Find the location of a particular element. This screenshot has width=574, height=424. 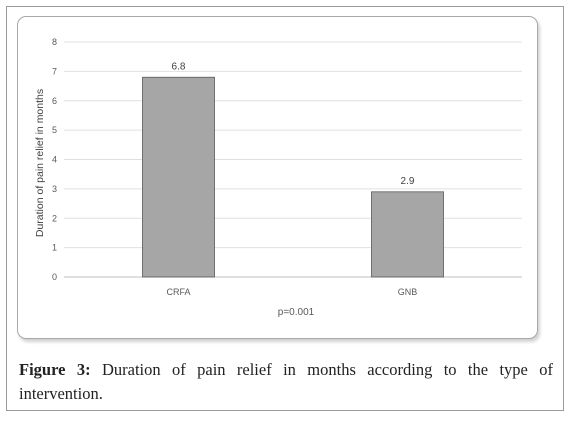

y-tick-label: 1 is located at coordinates (54, 248).